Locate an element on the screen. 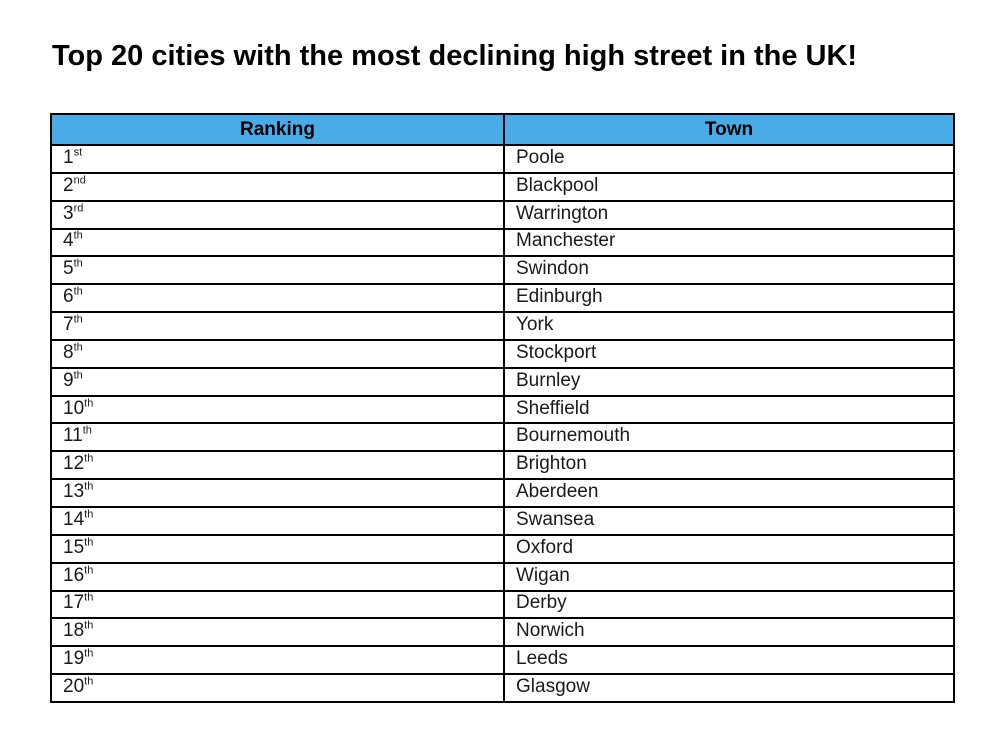 This screenshot has height=744, width=1006. column-header-town: Town is located at coordinates (729, 129).